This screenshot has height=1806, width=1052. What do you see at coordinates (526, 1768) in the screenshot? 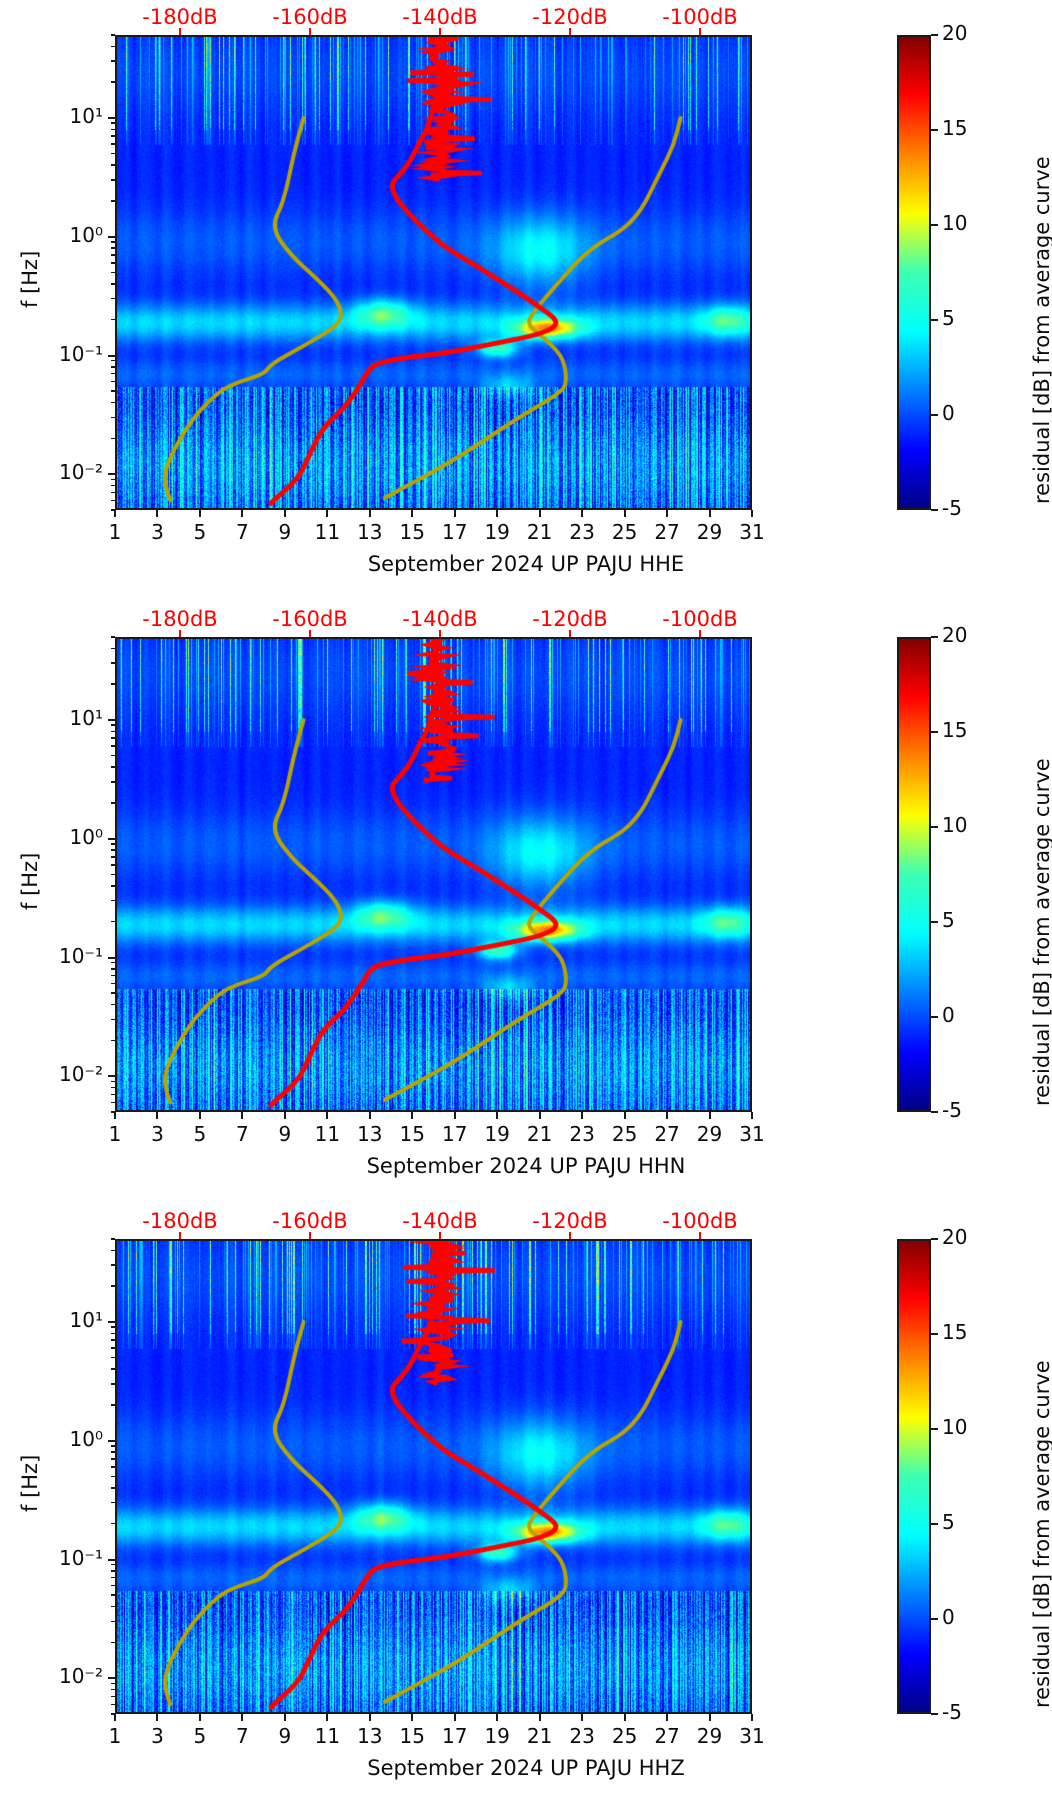
I see `x-axis-label: September 2024 UP PAJU HHZ` at bounding box center [526, 1768].